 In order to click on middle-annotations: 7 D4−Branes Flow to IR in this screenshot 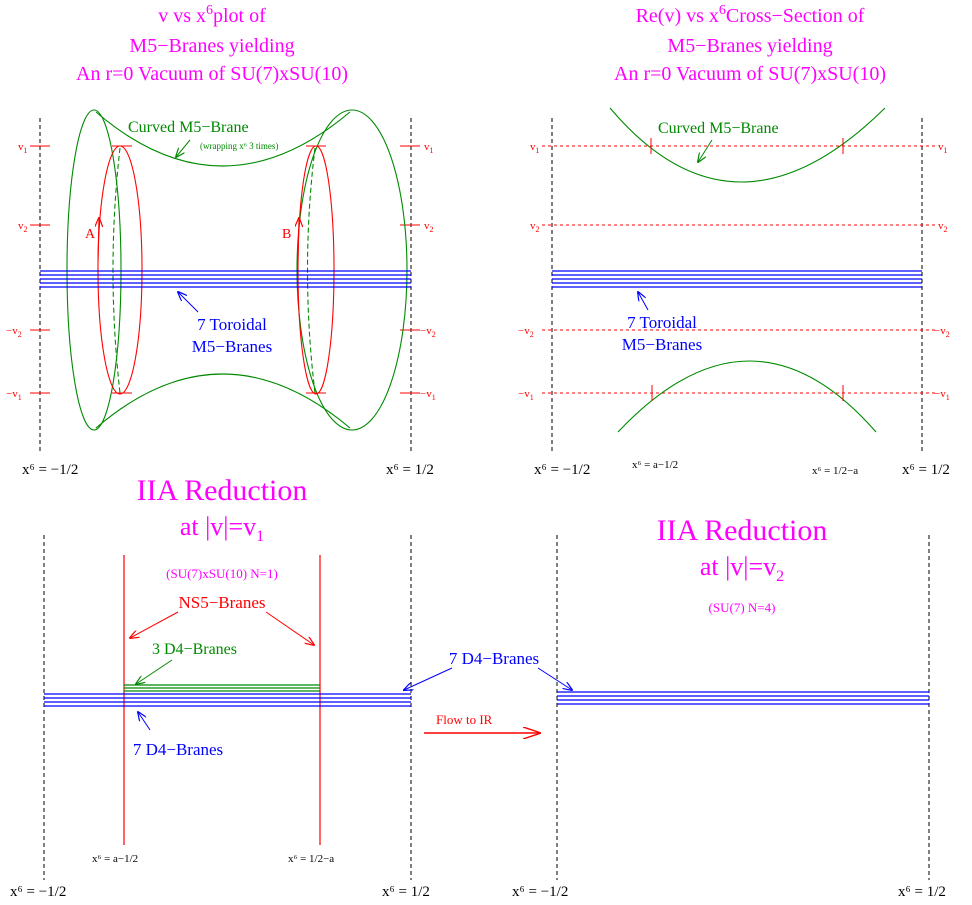, I will do `click(488, 691)`.